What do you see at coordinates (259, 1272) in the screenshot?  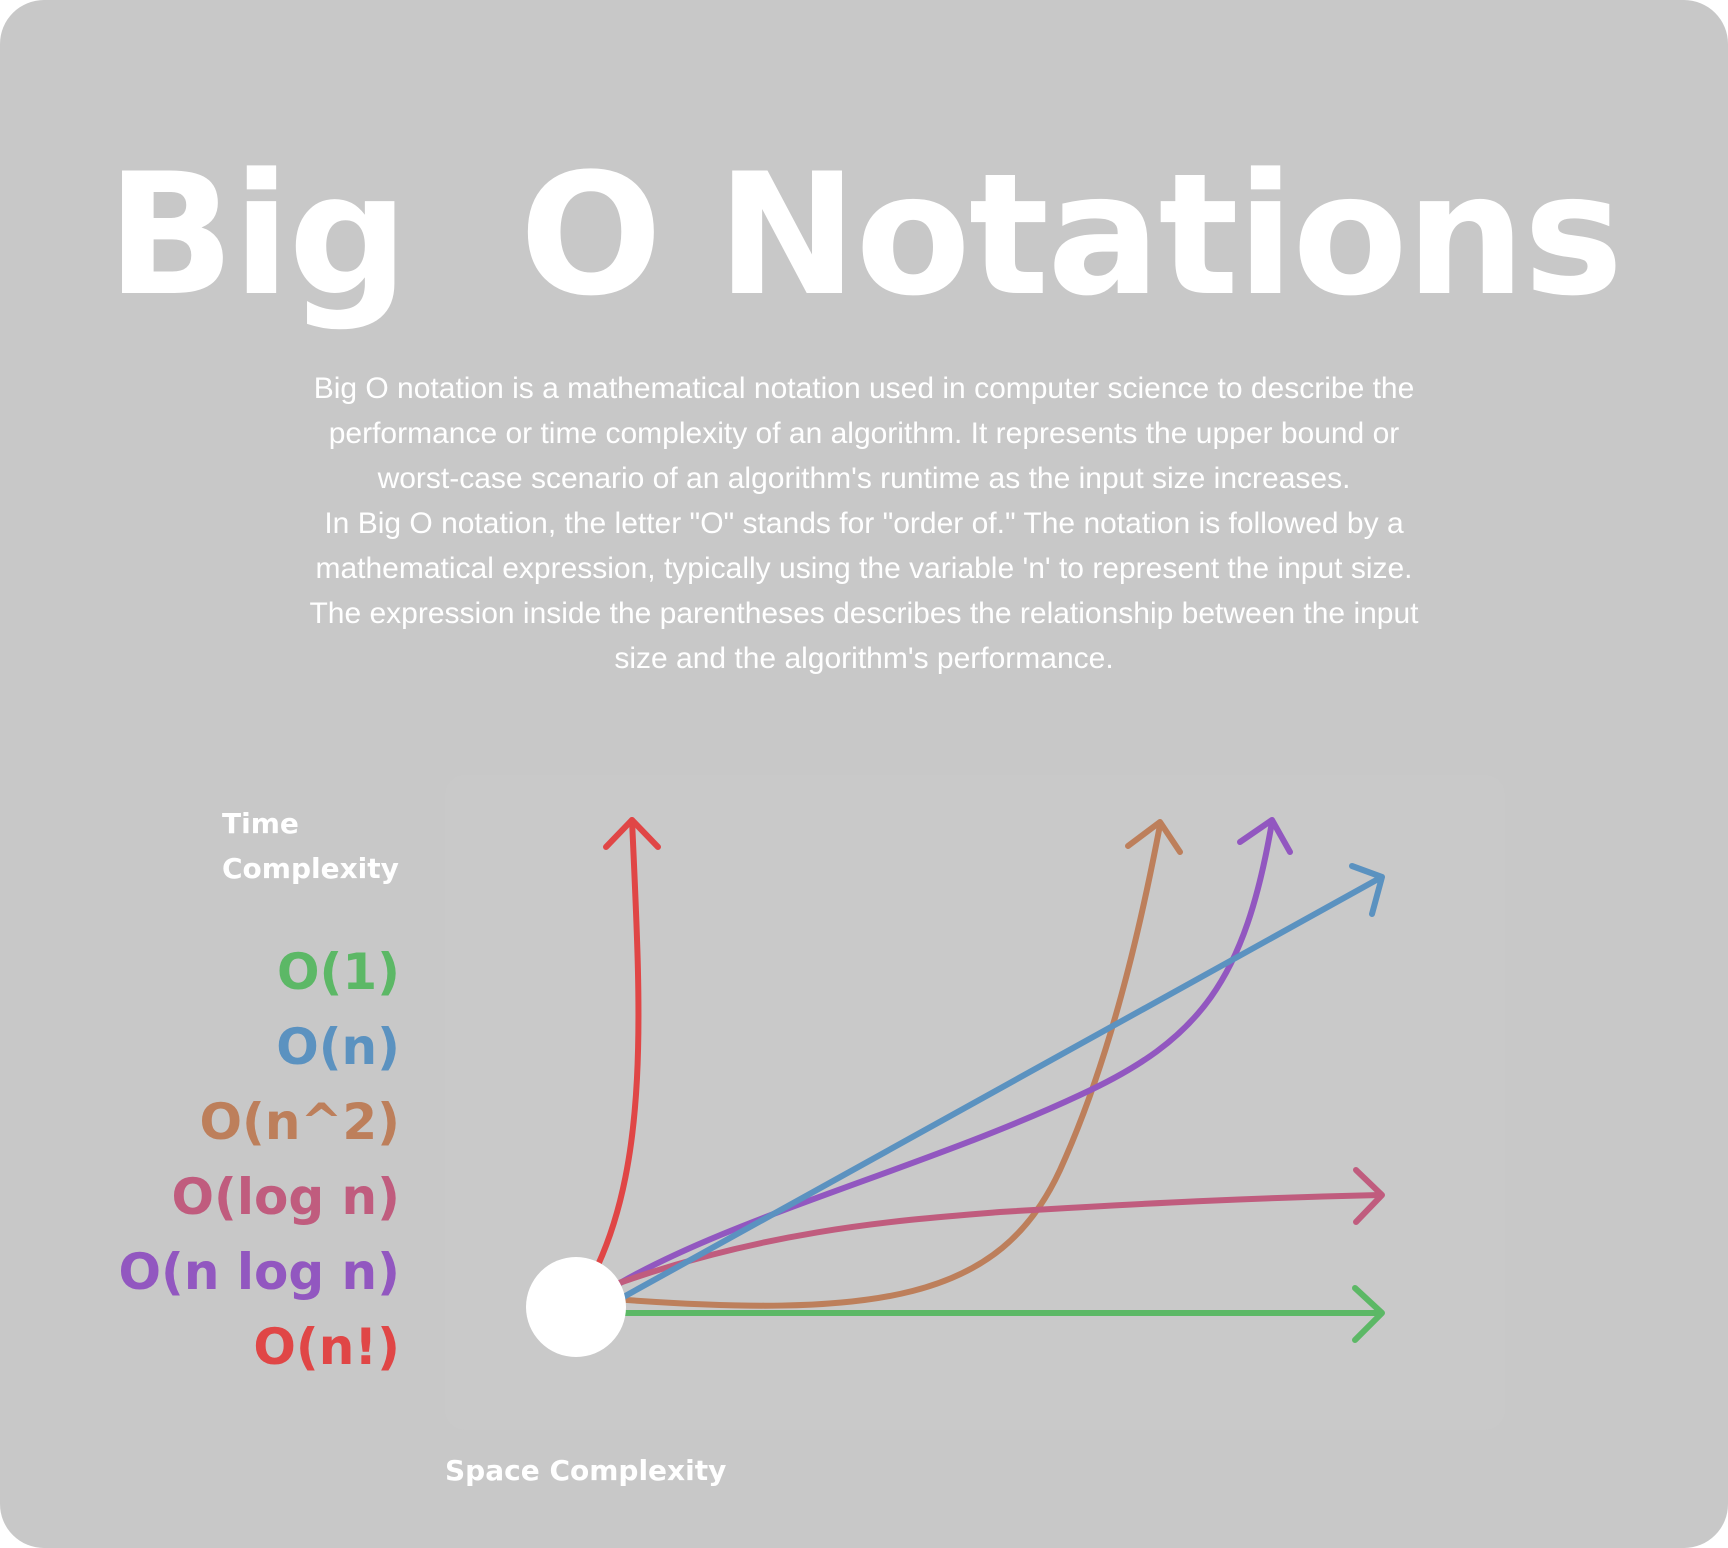 I see `legend-item-onlogn: O(n log n)` at bounding box center [259, 1272].